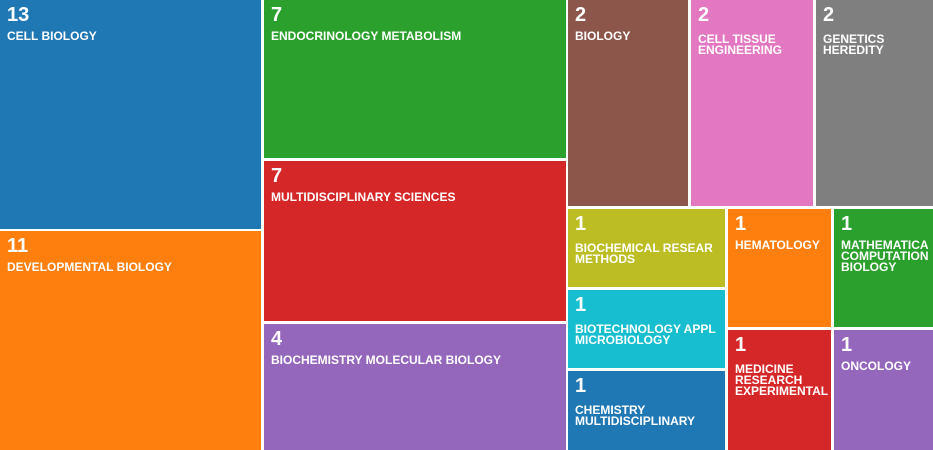  What do you see at coordinates (740, 44) in the screenshot?
I see `tile-label: CELL TISSUE ENGINEERING` at bounding box center [740, 44].